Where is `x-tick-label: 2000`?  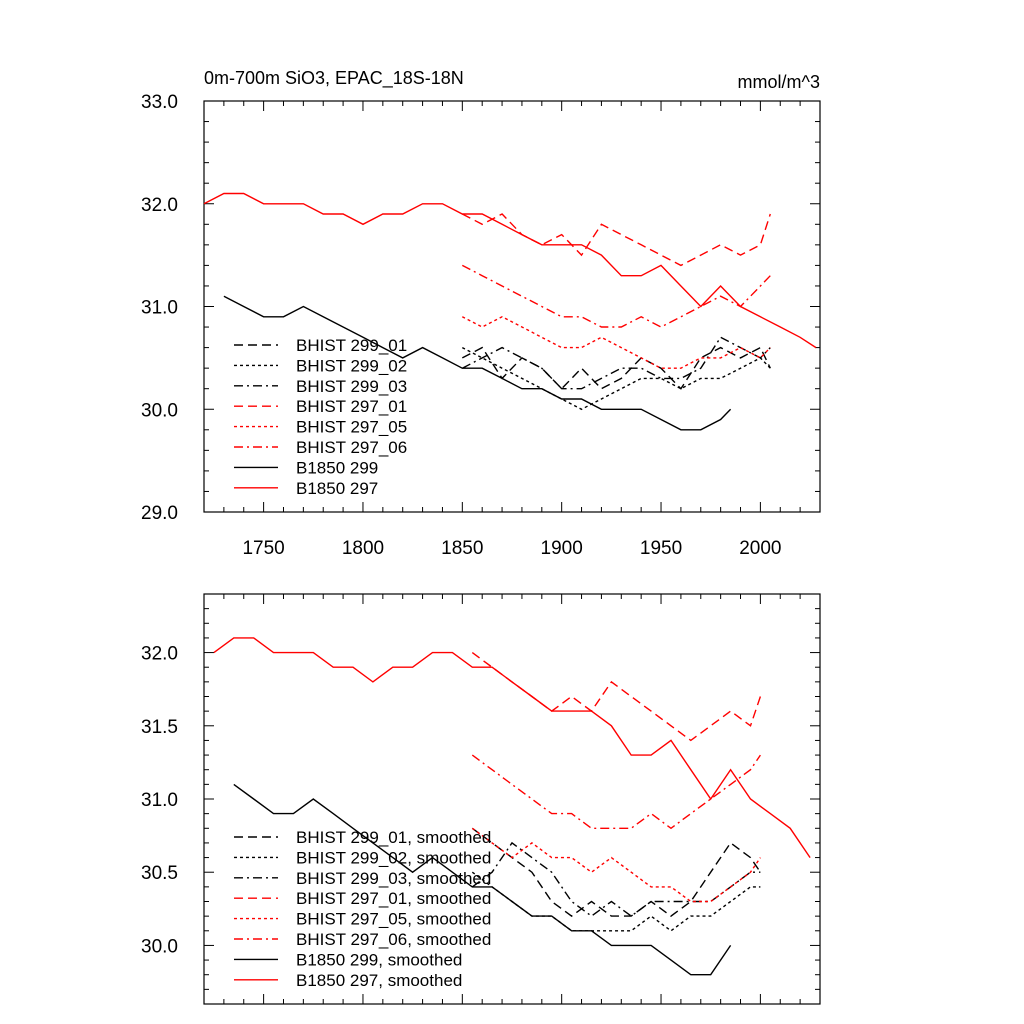 x-tick-label: 2000 is located at coordinates (760, 548).